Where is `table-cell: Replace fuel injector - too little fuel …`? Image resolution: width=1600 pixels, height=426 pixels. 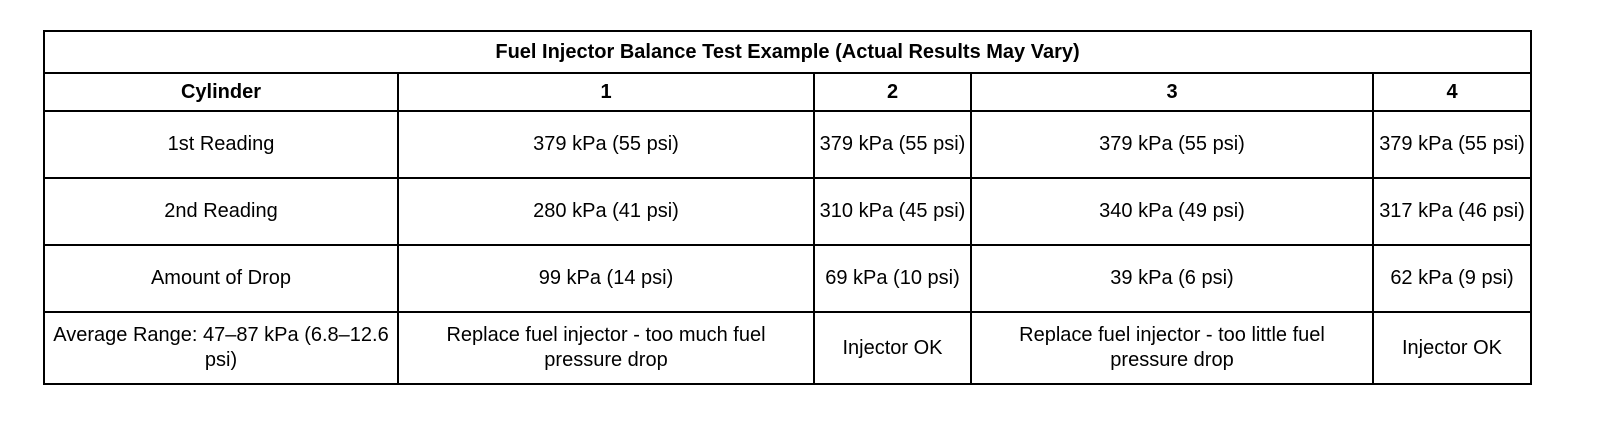
table-cell: Replace fuel injector - too little fuel … is located at coordinates (1172, 348).